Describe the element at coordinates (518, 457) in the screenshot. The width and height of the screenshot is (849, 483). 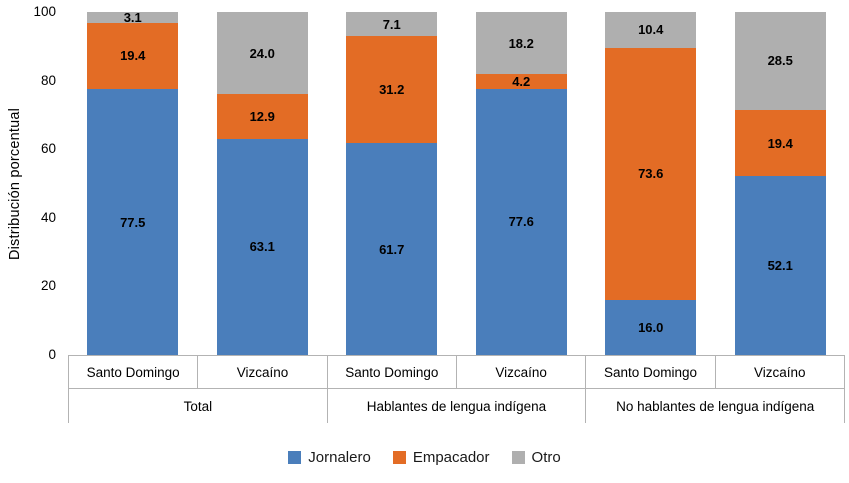
I see `legend-swatch-otro` at that location.